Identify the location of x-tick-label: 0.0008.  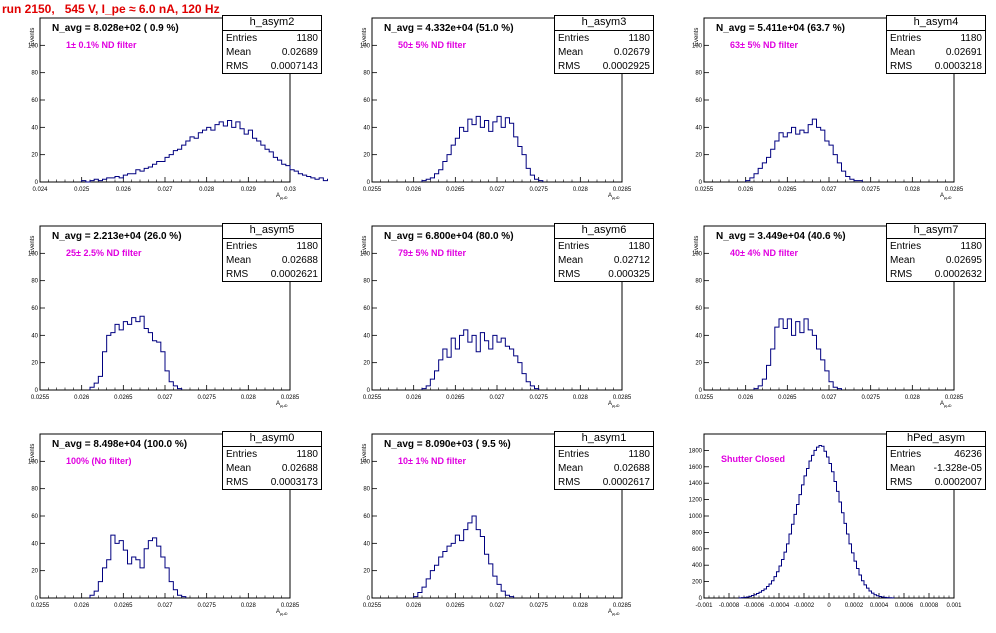
(929, 606).